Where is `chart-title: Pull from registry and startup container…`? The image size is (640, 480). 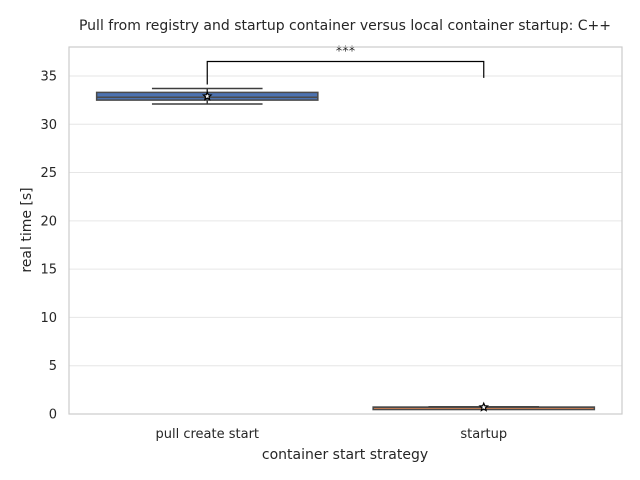 chart-title: Pull from registry and startup container… is located at coordinates (345, 26).